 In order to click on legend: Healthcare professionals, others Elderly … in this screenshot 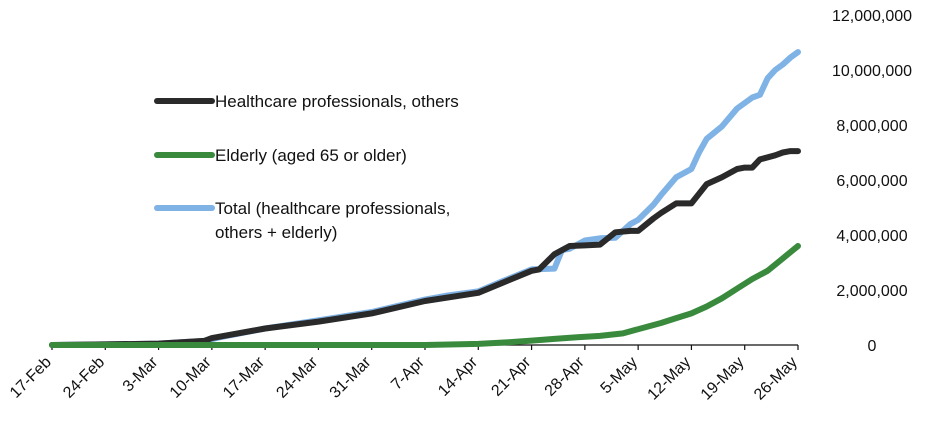, I will do `click(306, 167)`.